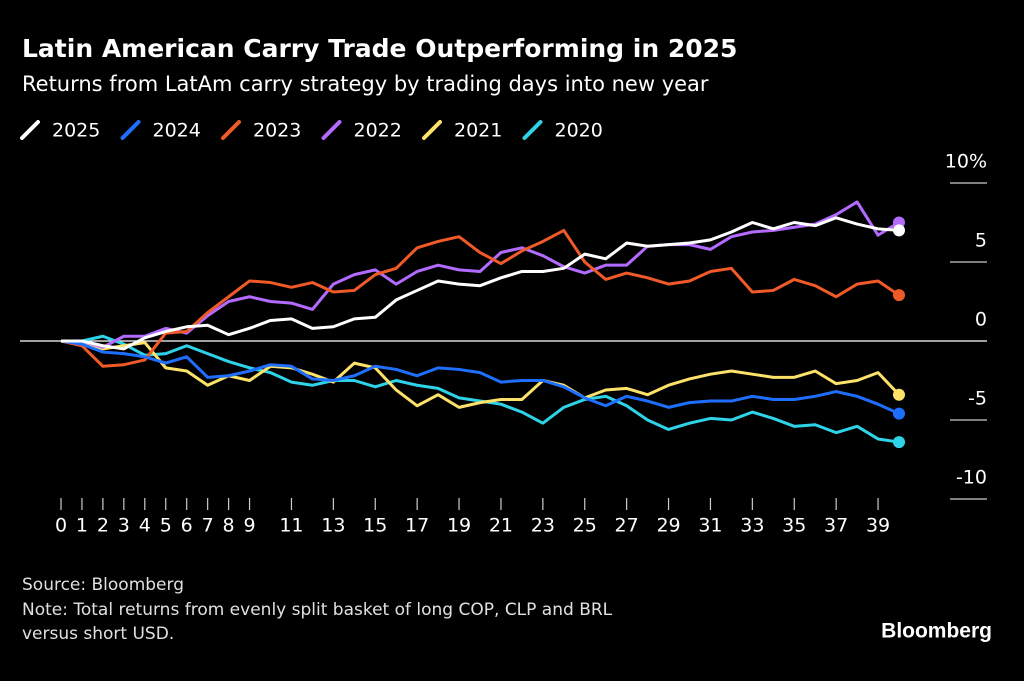 This screenshot has width=1024, height=681. What do you see at coordinates (145, 526) in the screenshot?
I see `x-tick-label: 4` at bounding box center [145, 526].